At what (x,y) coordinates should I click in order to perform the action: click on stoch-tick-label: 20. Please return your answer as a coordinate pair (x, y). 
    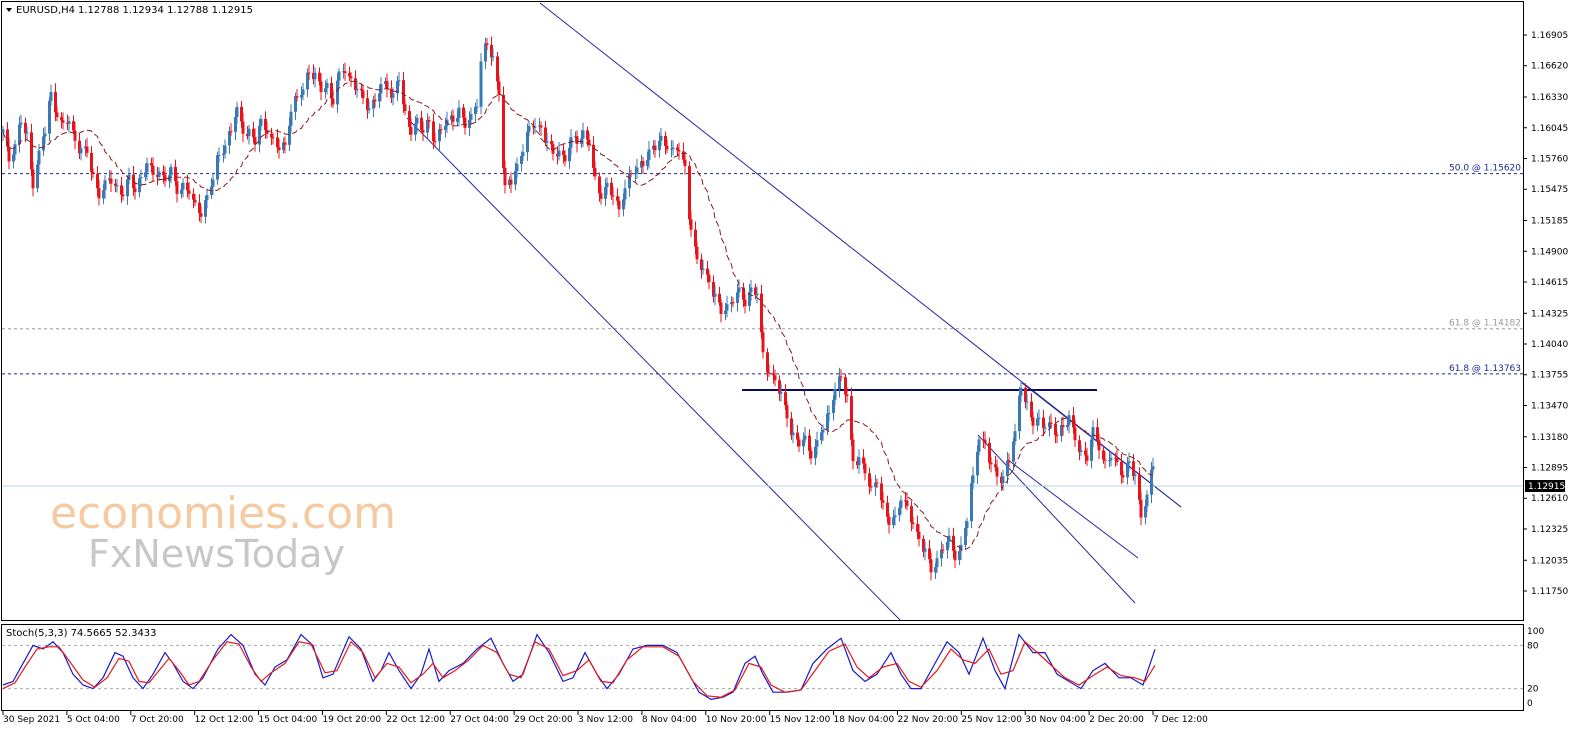
    Looking at the image, I should click on (1533, 690).